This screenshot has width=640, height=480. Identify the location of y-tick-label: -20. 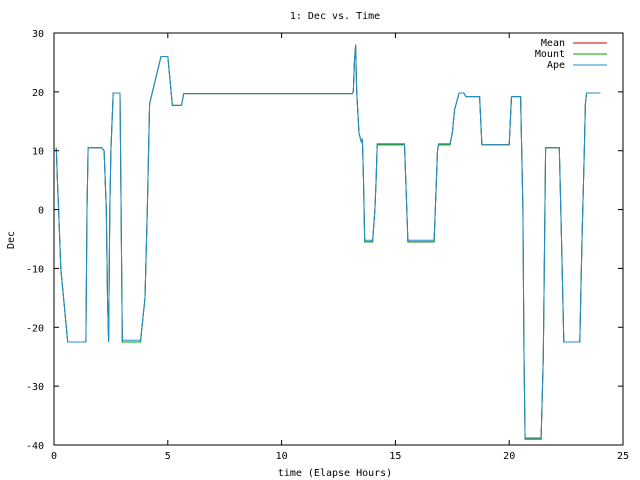
(35, 328).